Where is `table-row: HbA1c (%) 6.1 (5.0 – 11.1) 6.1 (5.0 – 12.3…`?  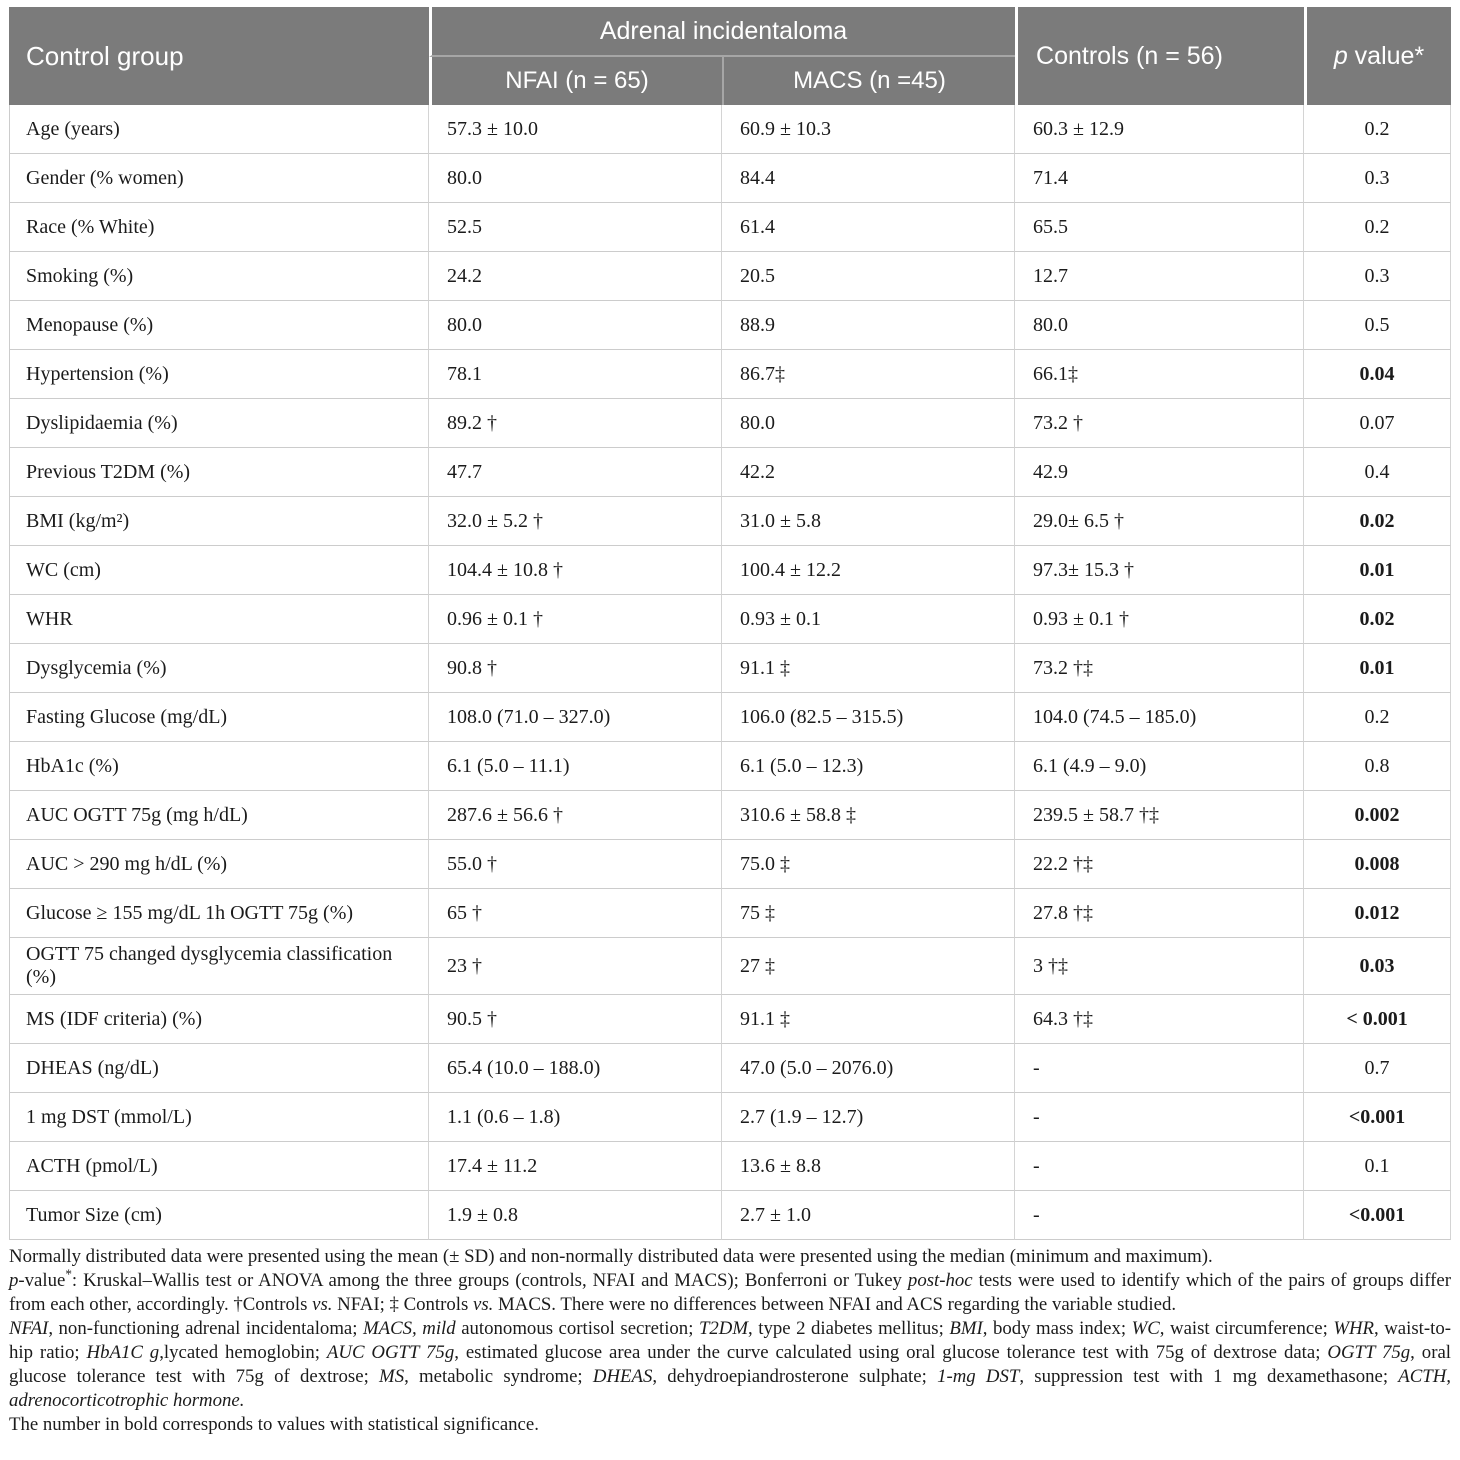
table-row: HbA1c (%) 6.1 (5.0 – 11.1) 6.1 (5.0 – 12.3… is located at coordinates (730, 766).